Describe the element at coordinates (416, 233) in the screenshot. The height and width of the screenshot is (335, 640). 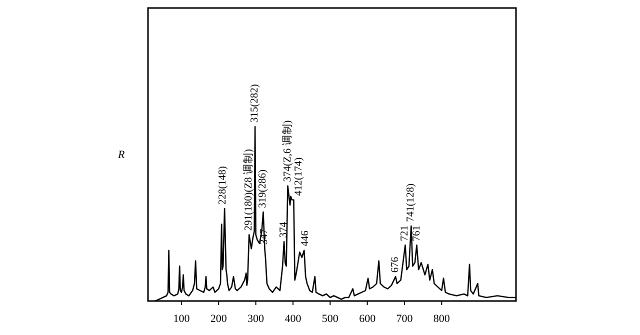
I see `annotation: 761` at that location.